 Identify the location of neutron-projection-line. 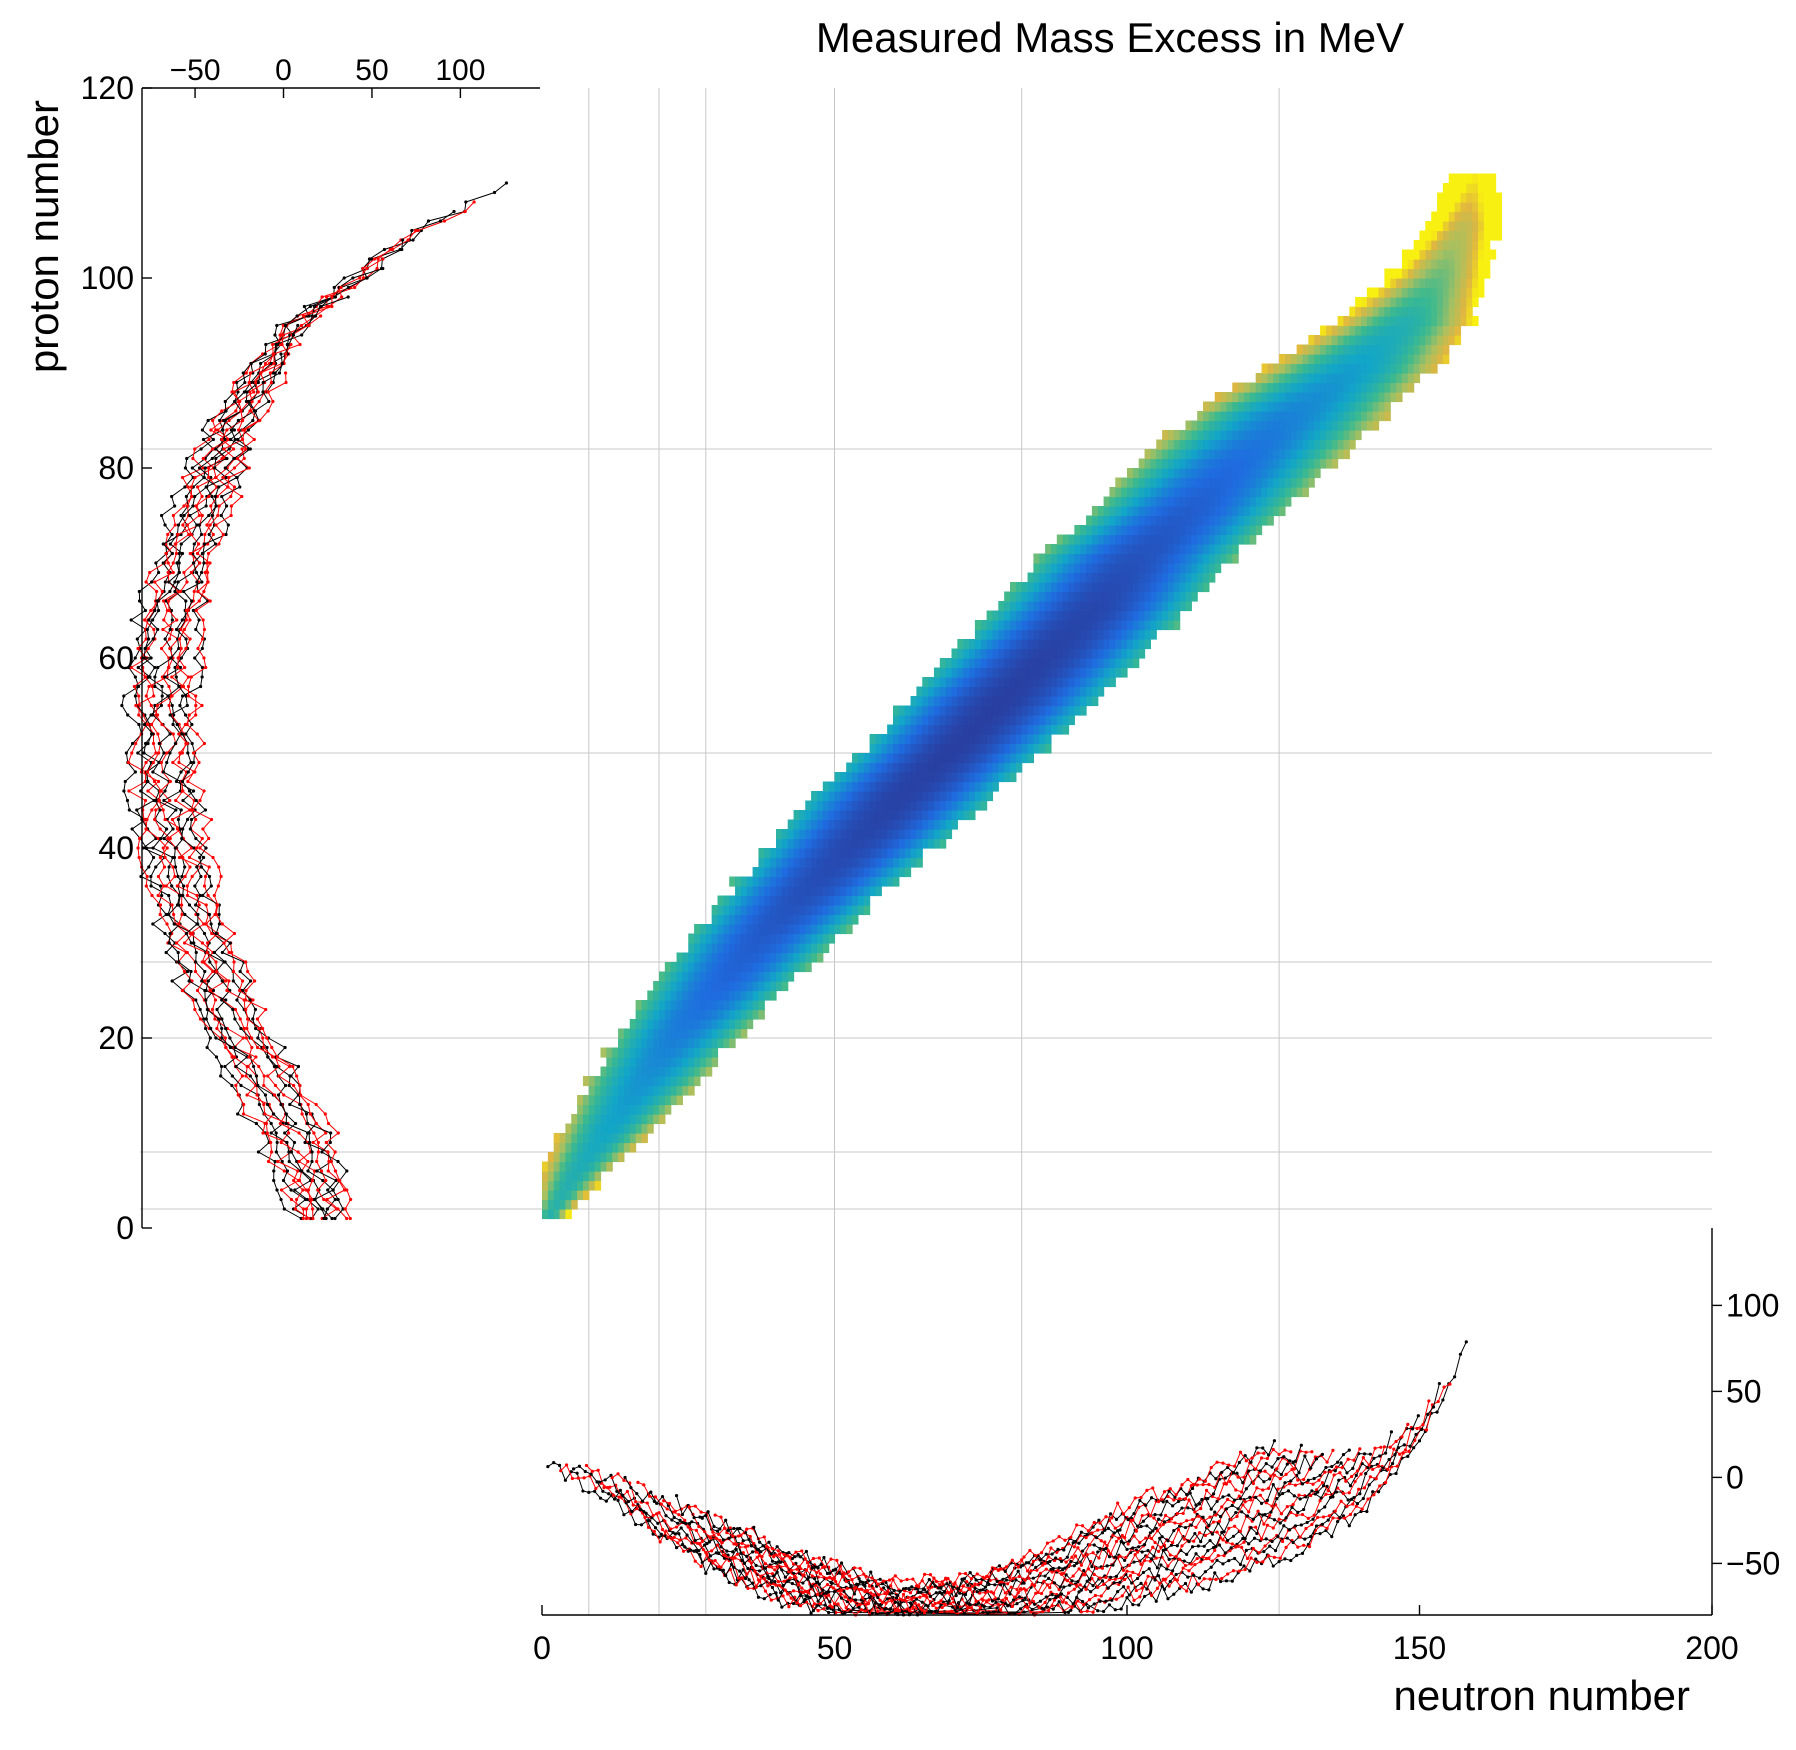
(1007, 1478).